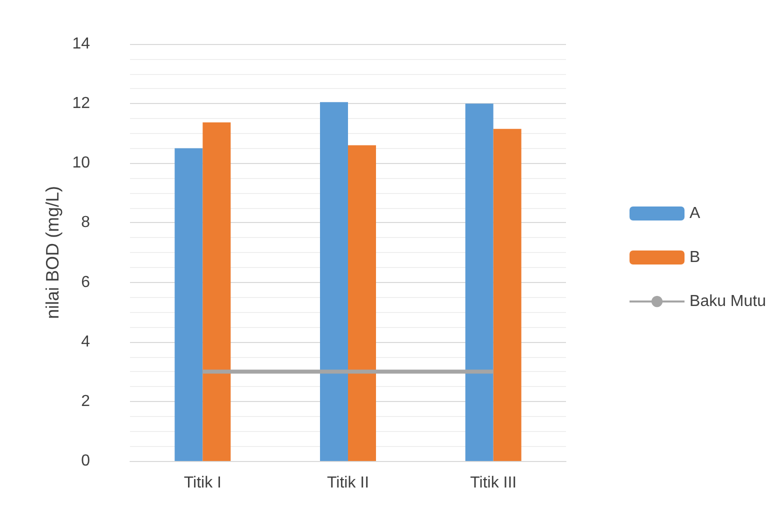 Image resolution: width=781 pixels, height=515 pixels. Describe the element at coordinates (203, 483) in the screenshot. I see `x-tick-label: Titik I` at that location.